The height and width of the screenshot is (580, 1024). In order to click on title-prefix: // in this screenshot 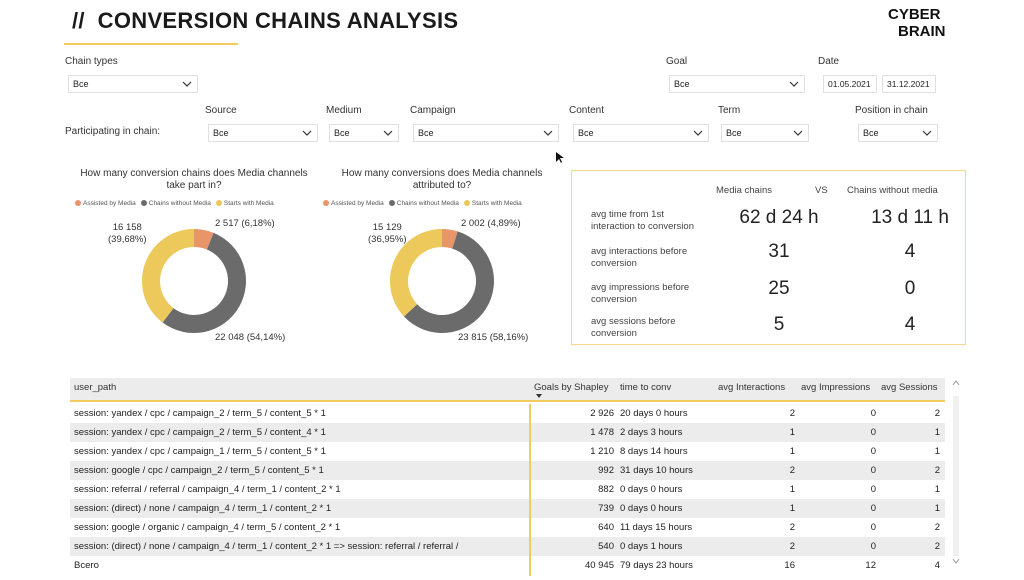, I will do `click(78, 20)`.